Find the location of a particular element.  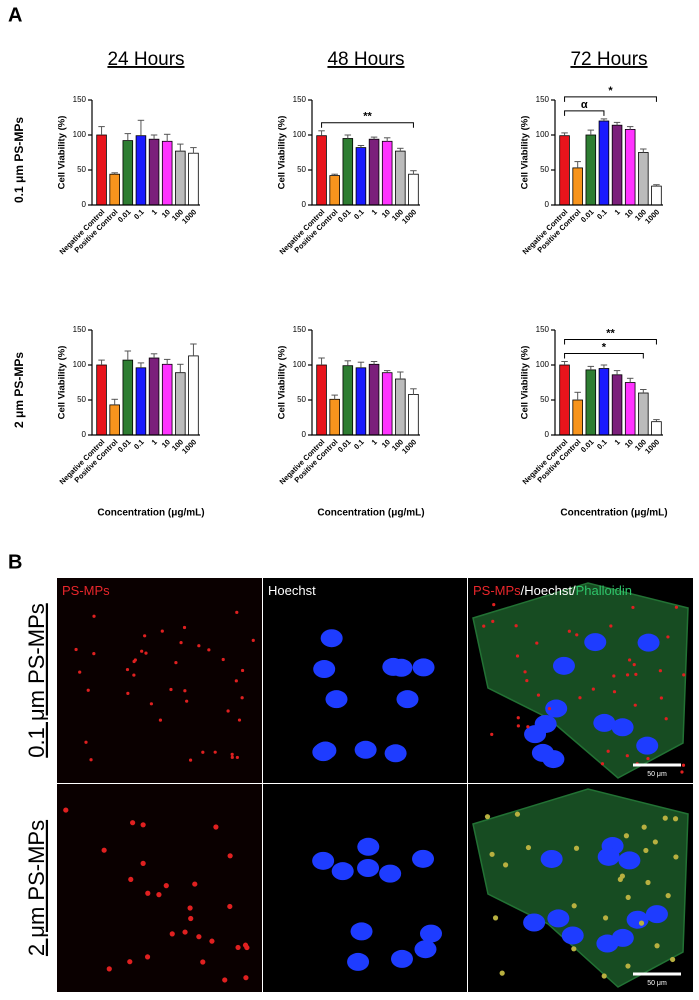

micrograph: 50 μm is located at coordinates (580, 888).